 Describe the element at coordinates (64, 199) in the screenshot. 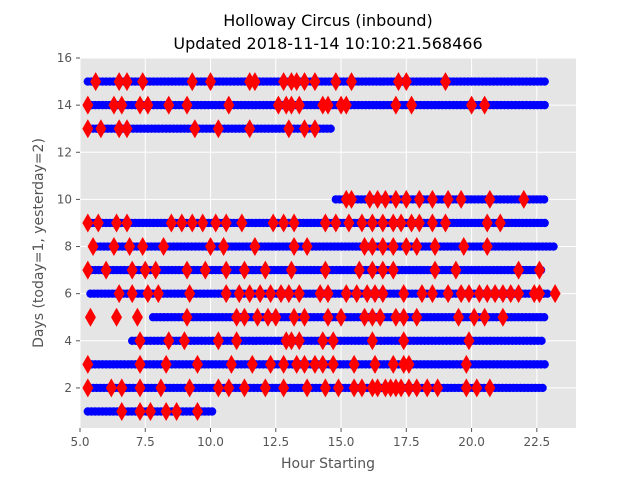

I see `y-tick-label: 10` at that location.